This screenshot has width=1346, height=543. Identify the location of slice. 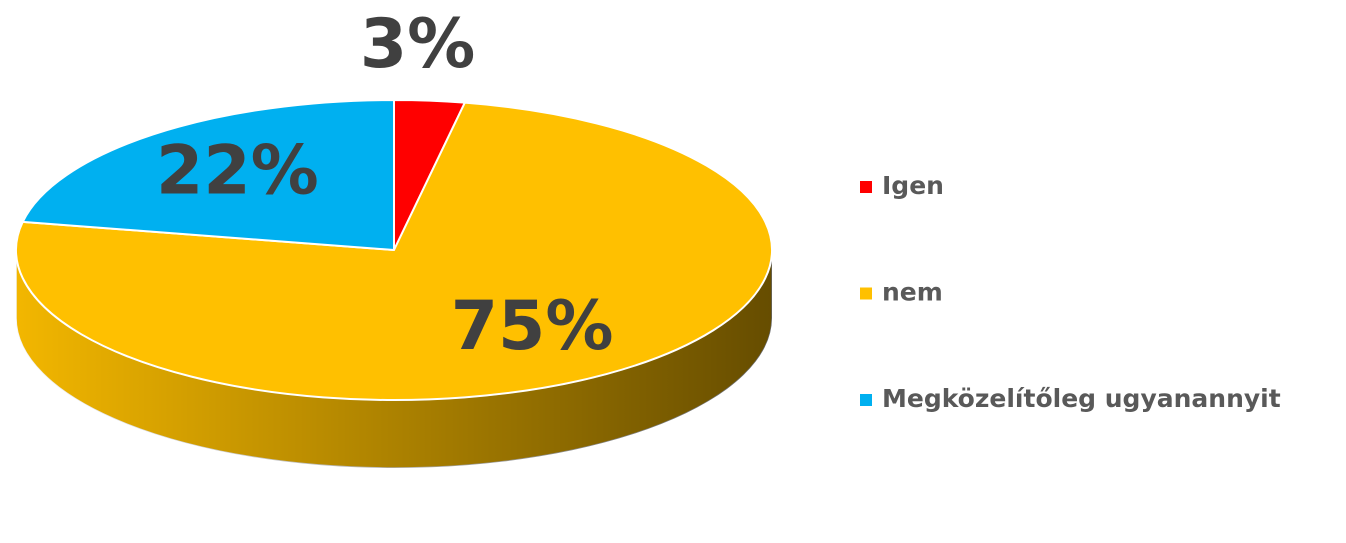
(208, 175).